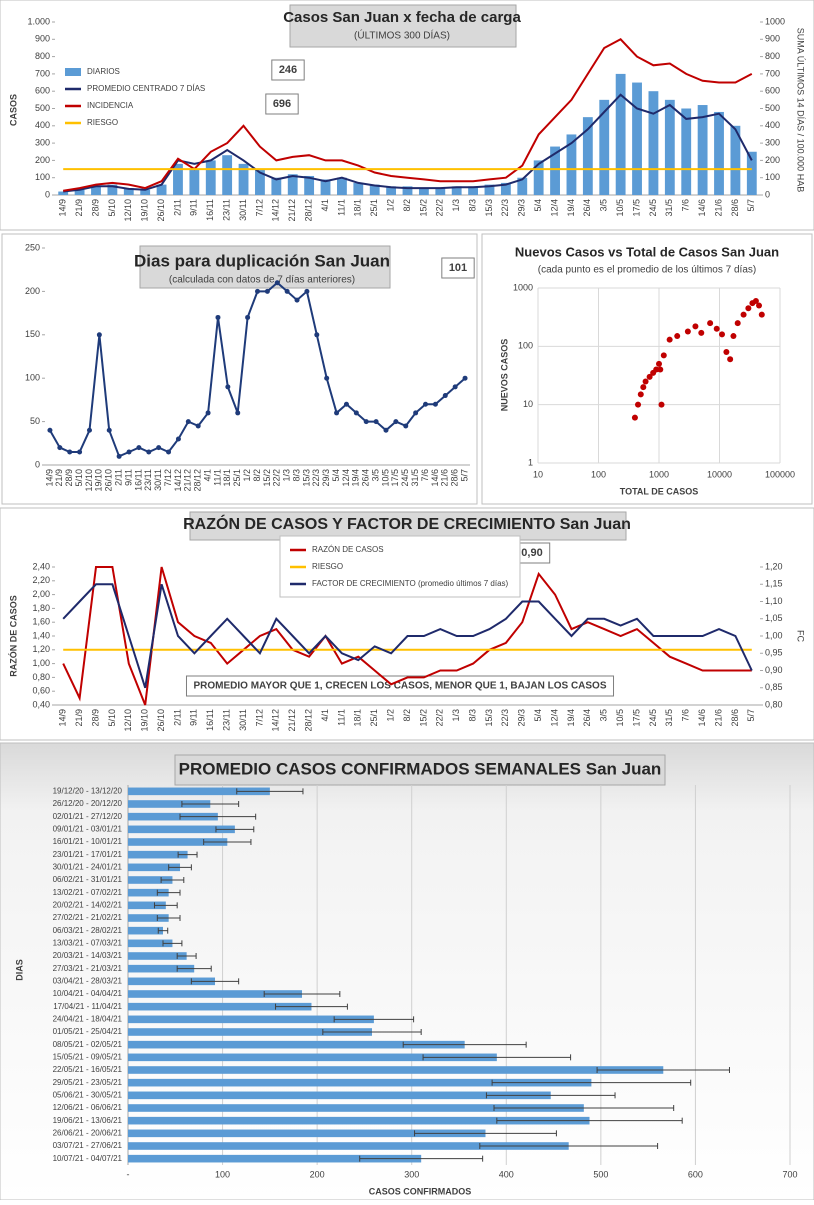 The image size is (814, 1205). Describe the element at coordinates (35, 421) in the screenshot. I see `y-tick-label: 50` at that location.